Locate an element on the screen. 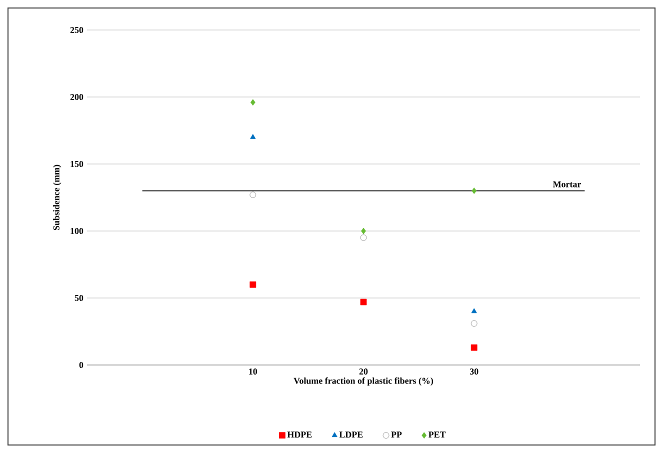  legend-label: LDPE is located at coordinates (351, 435).